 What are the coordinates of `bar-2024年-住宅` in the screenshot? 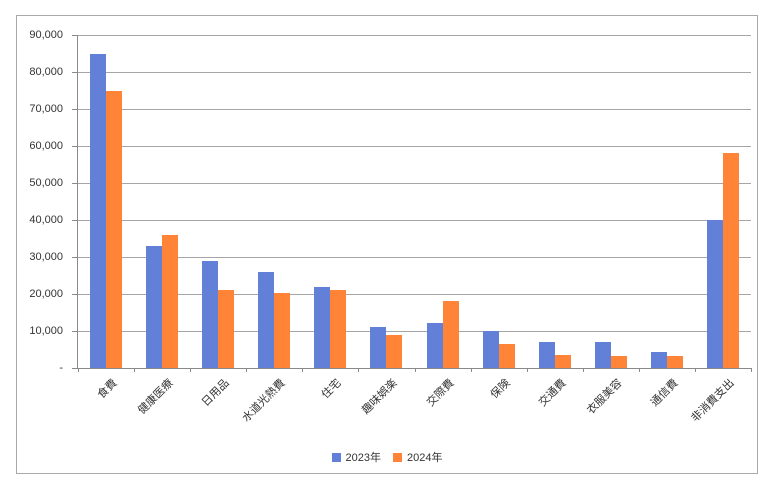 It's located at (338, 329).